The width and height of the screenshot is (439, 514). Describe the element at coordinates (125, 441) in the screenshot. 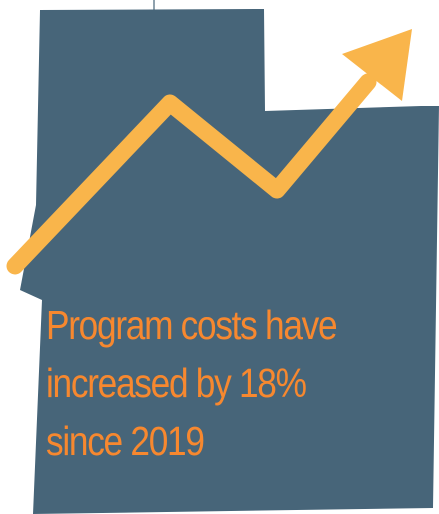

I see `caption-line-3: since 2019` at that location.